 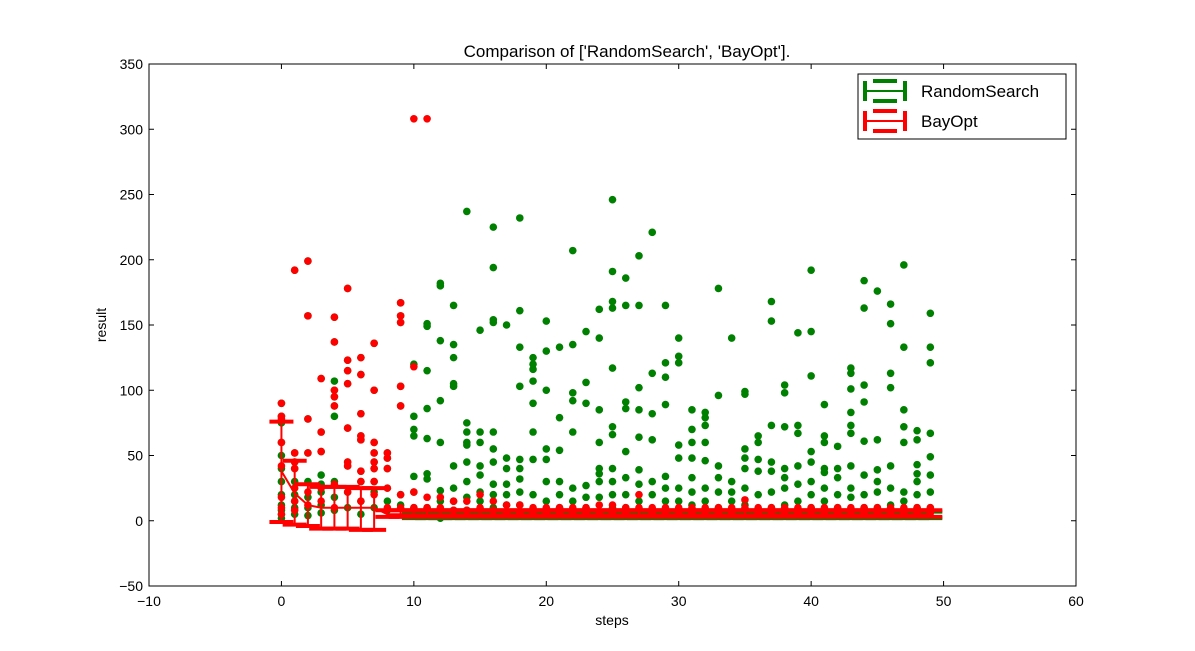 I want to click on legend-symbol-bayopt, so click(x=885, y=121).